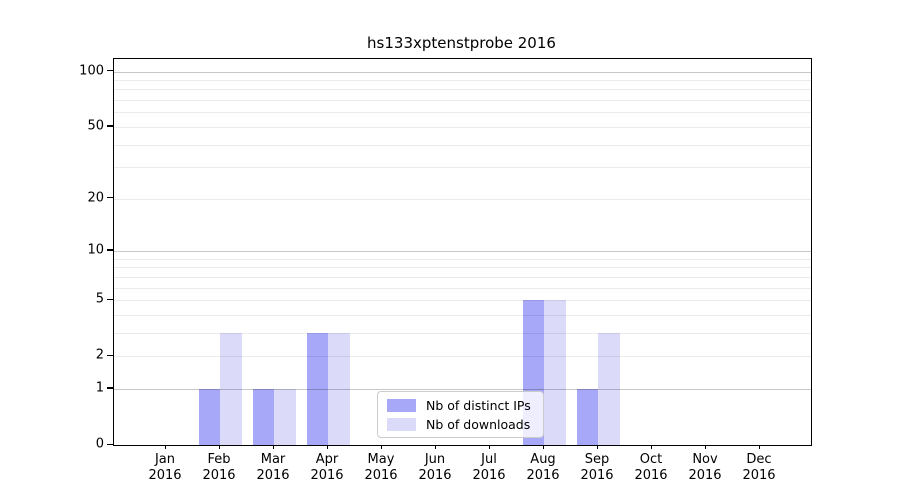 The image size is (900, 500). What do you see at coordinates (543, 468) in the screenshot?
I see `x-tick-label: Aug 2016` at bounding box center [543, 468].